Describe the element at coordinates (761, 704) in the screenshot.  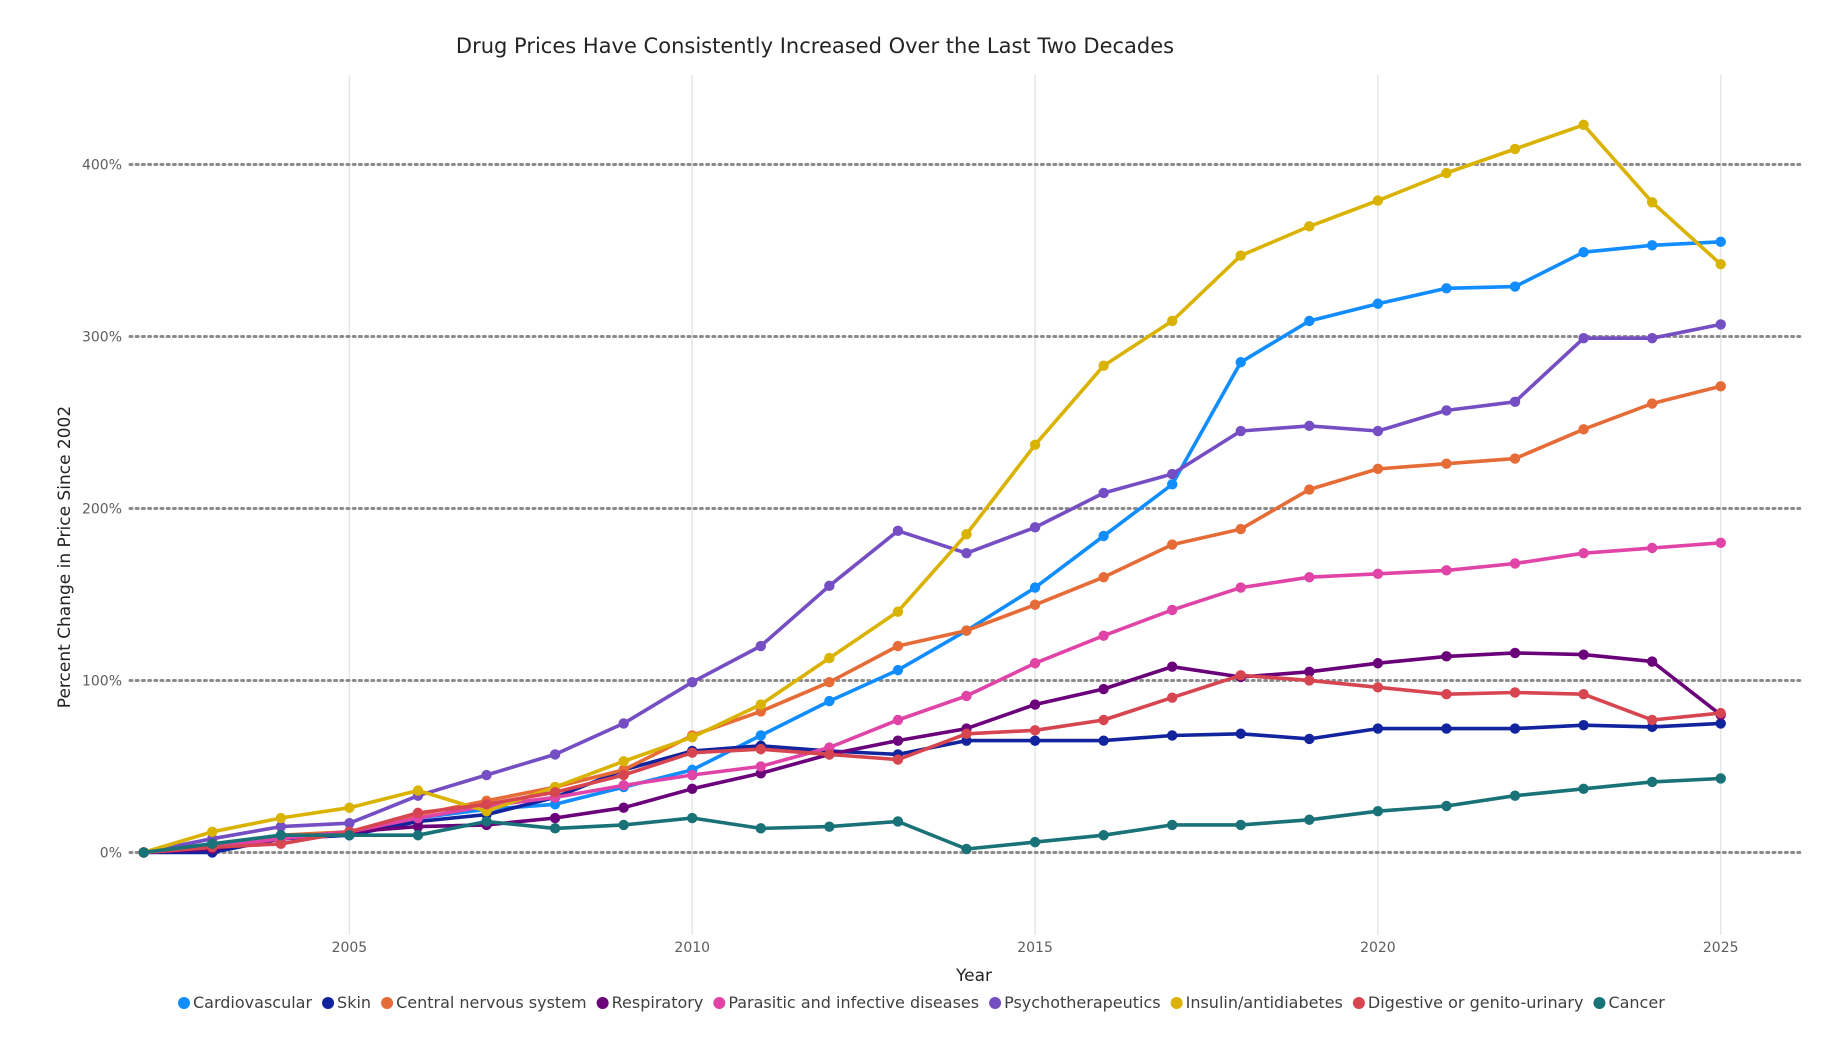
I see `data-point-insulin-antidiabetes-2011` at that location.